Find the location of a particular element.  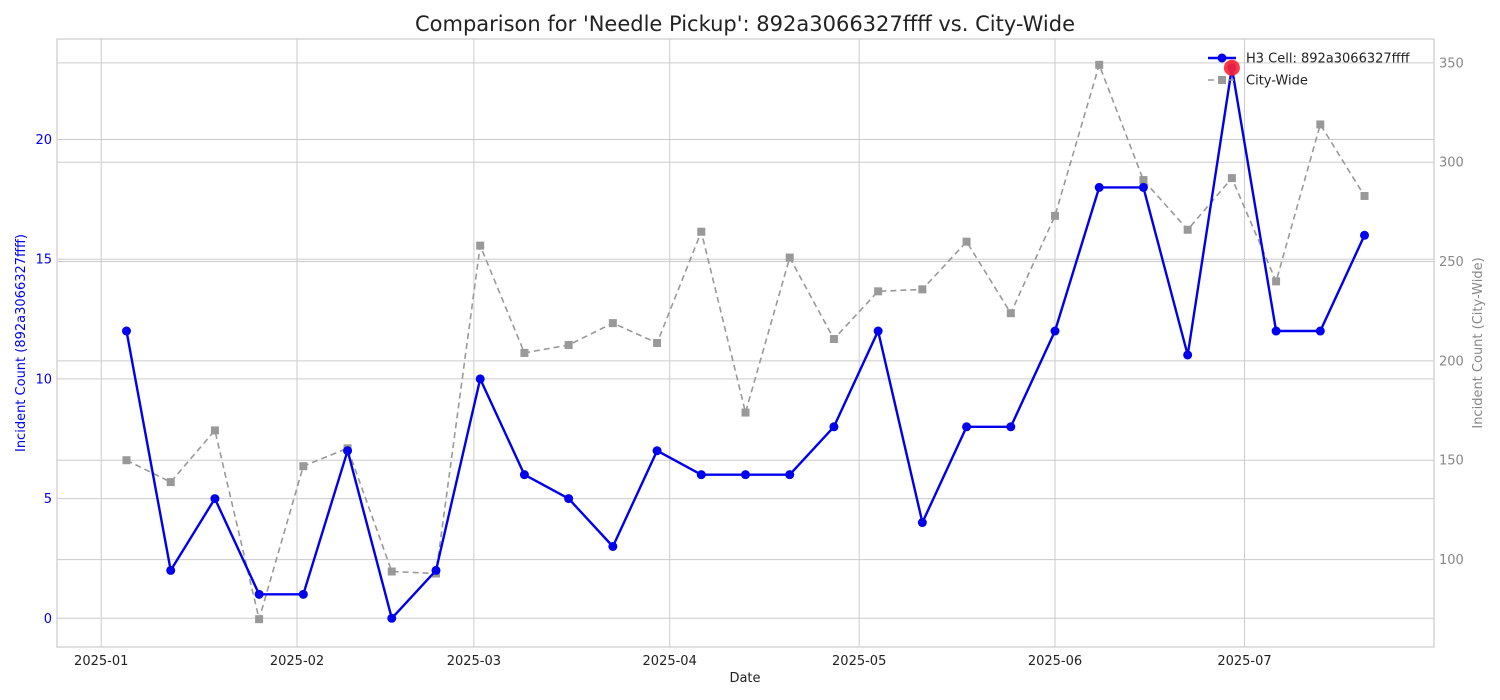

x-axis-label: Date is located at coordinates (744, 678).